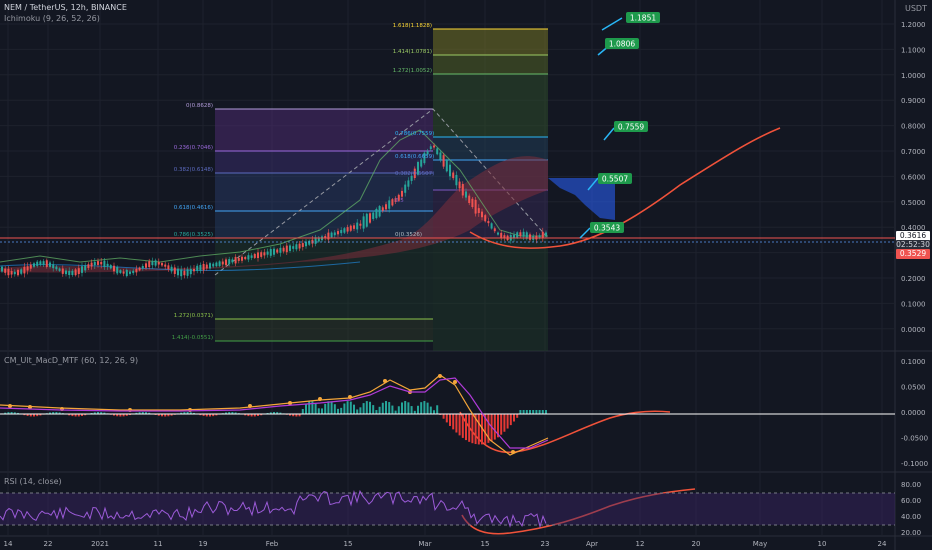 This screenshot has height=550, width=932. Describe the element at coordinates (913, 101) in the screenshot. I see `price-tick: 0.9000` at that location.